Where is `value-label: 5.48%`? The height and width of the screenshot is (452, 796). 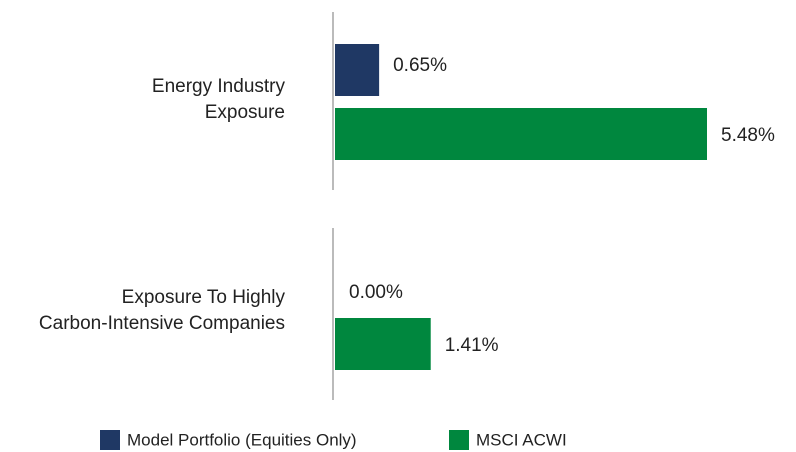
value-label: 5.48% is located at coordinates (748, 135).